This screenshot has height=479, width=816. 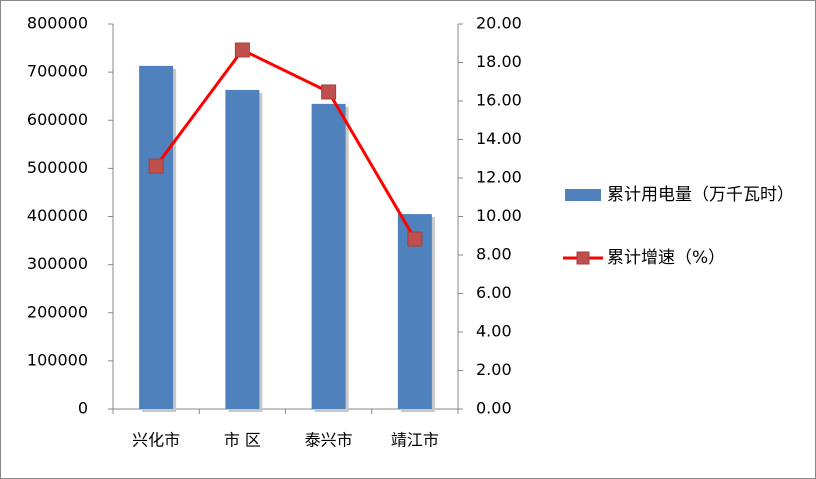 I want to click on y-tick-label: 500000, so click(x=57, y=167).